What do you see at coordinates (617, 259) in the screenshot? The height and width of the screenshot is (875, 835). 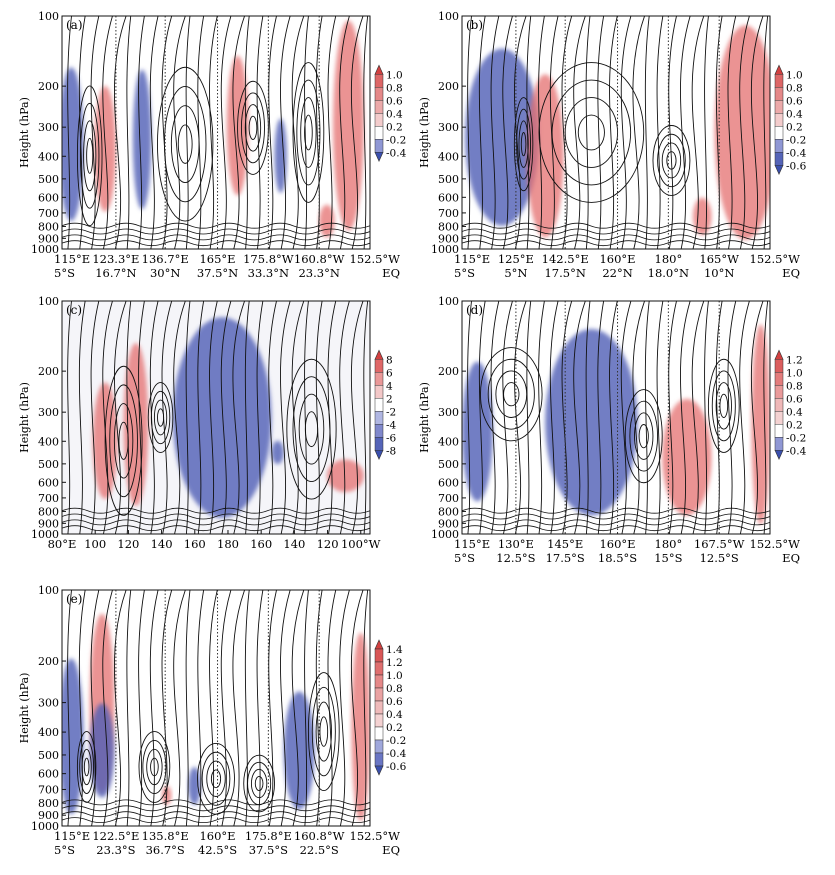 I see `x-tick-lon-label: 160°E` at bounding box center [617, 259].